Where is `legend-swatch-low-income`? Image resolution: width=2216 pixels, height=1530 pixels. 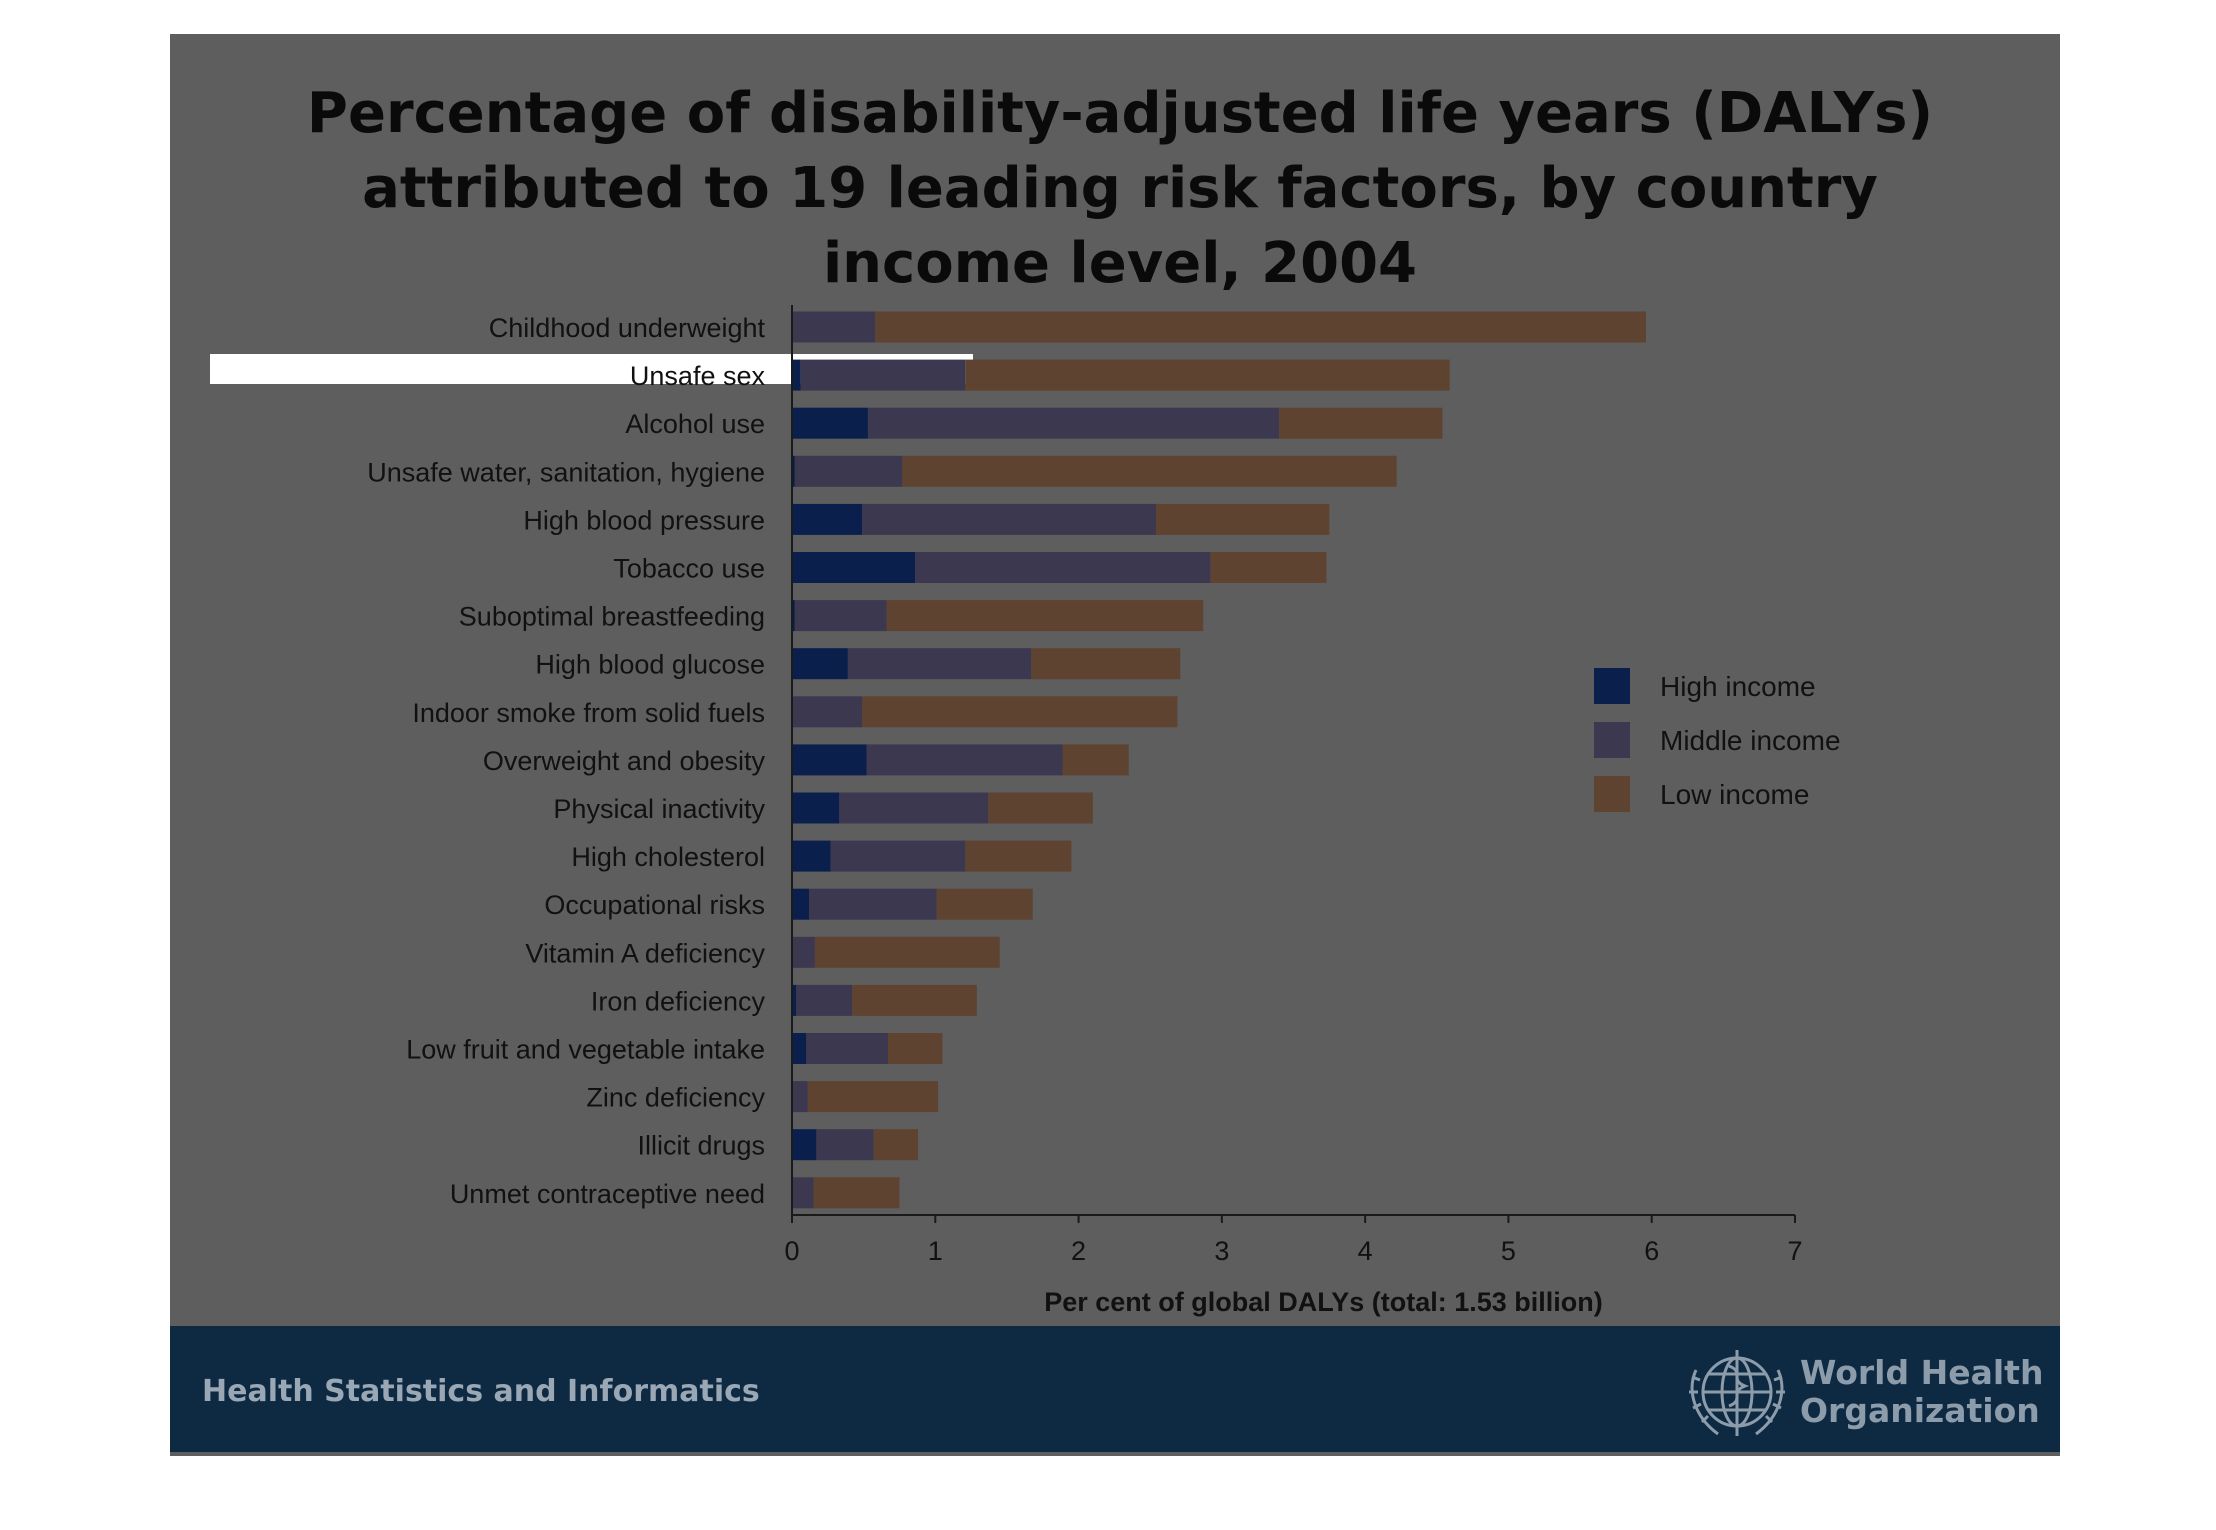
legend-swatch-low-income is located at coordinates (1612, 794).